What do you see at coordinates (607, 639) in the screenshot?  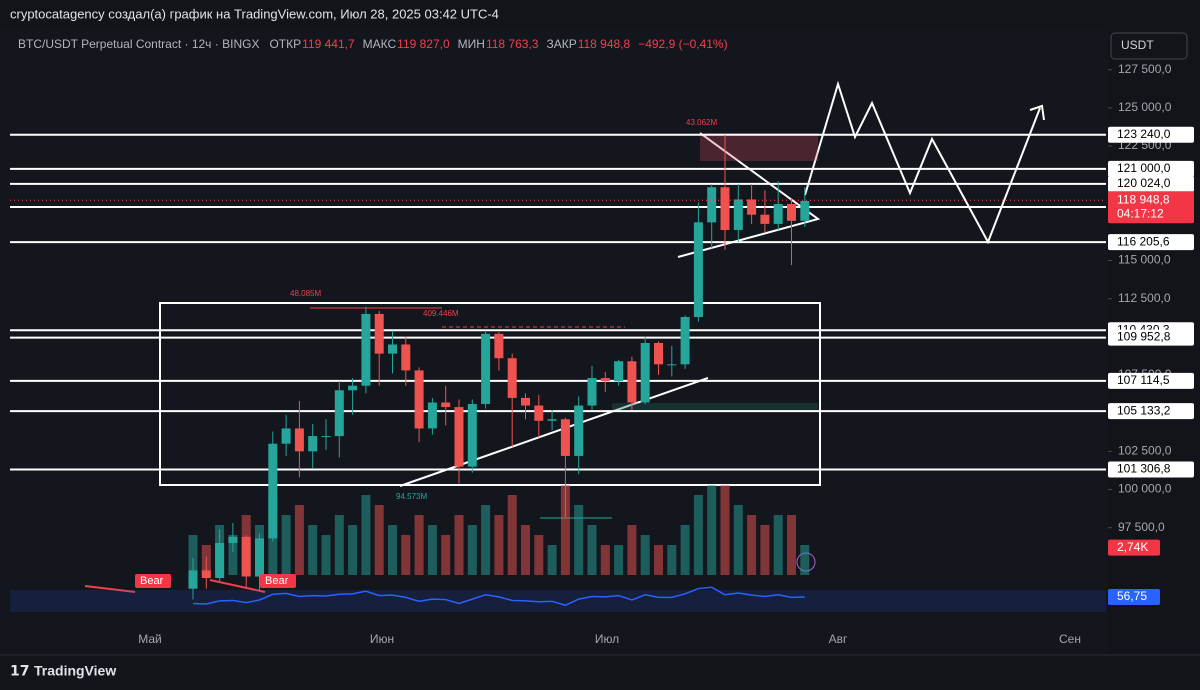 I see `x-tick-label: Июл` at bounding box center [607, 639].